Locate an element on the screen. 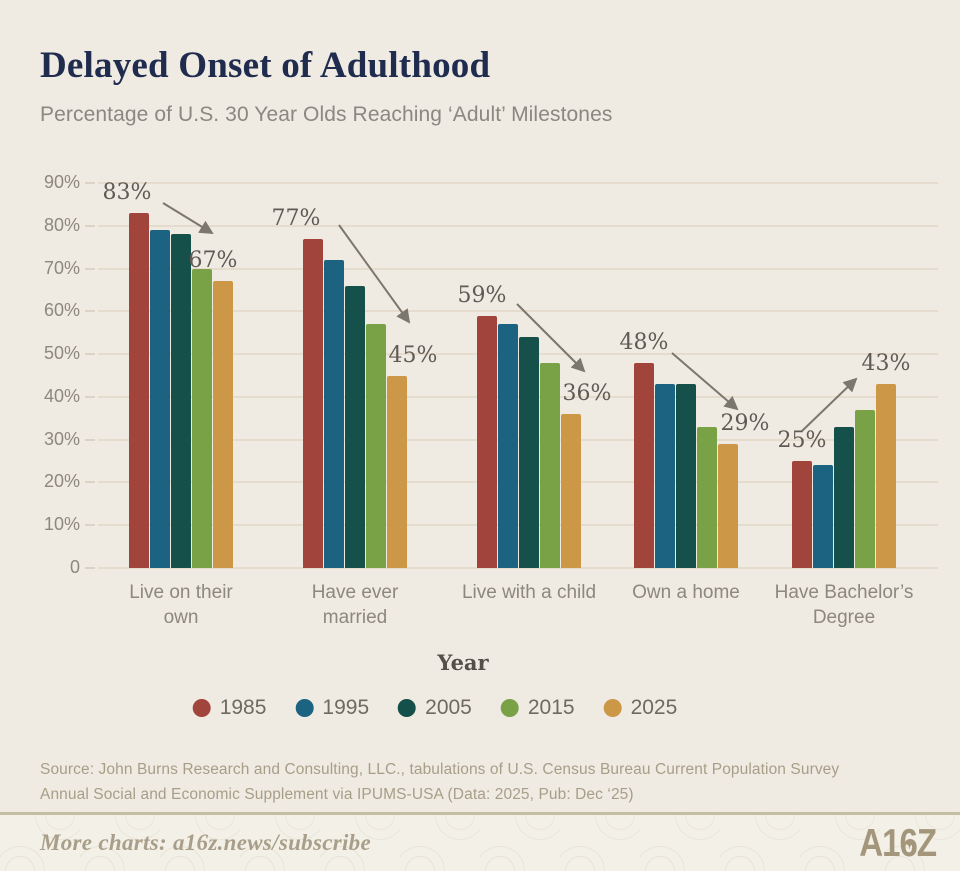 The image size is (960, 871). value-label-end: 43% is located at coordinates (886, 364).